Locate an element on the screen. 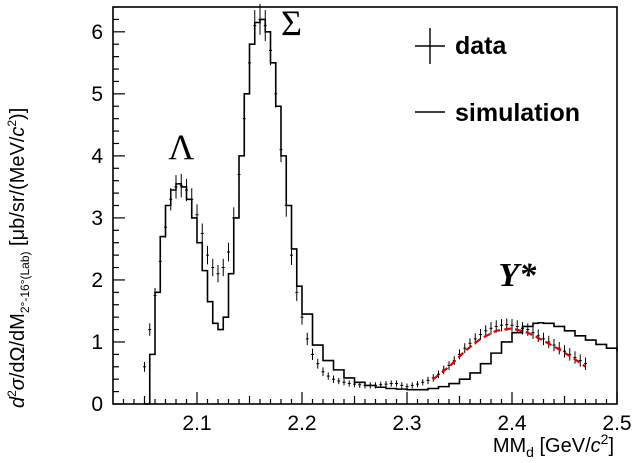 The height and width of the screenshot is (463, 632). x-tick-label: 2.3 is located at coordinates (406, 423).